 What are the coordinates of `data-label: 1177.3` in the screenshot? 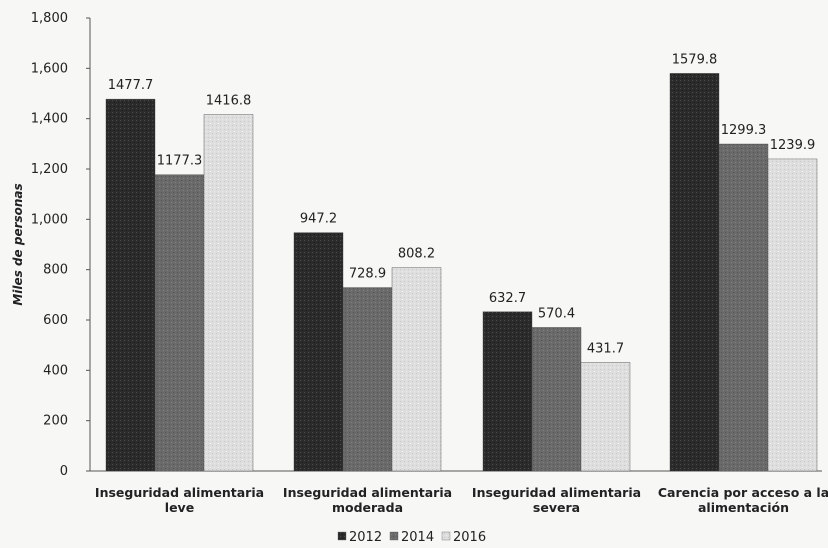 It's located at (180, 161).